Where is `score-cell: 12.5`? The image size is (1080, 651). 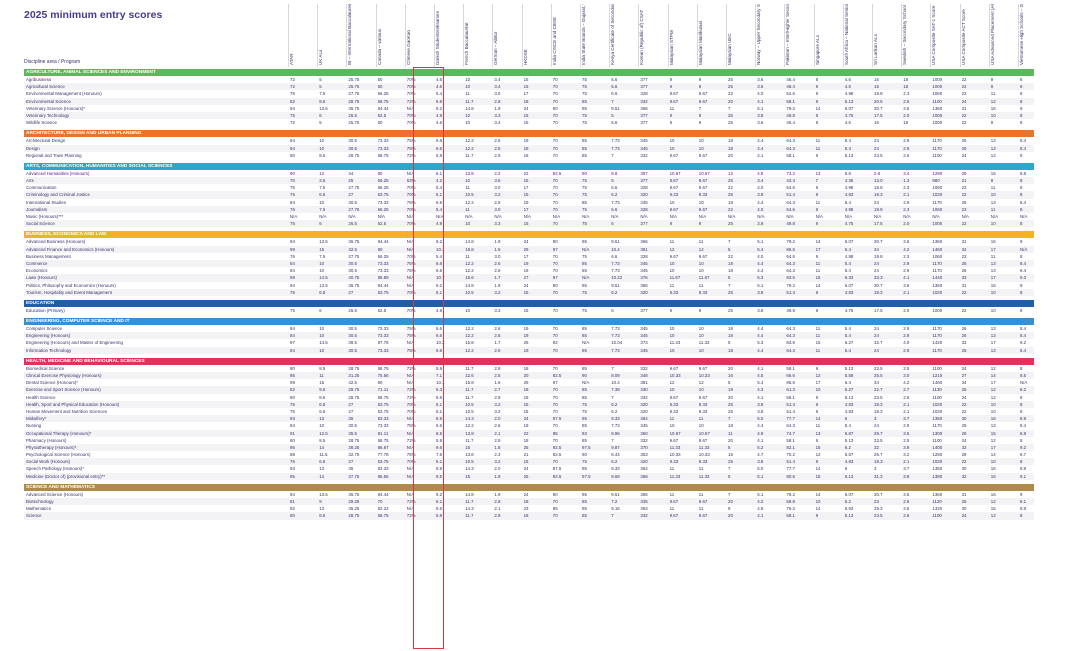 score-cell: 12.5 is located at coordinates (323, 433).